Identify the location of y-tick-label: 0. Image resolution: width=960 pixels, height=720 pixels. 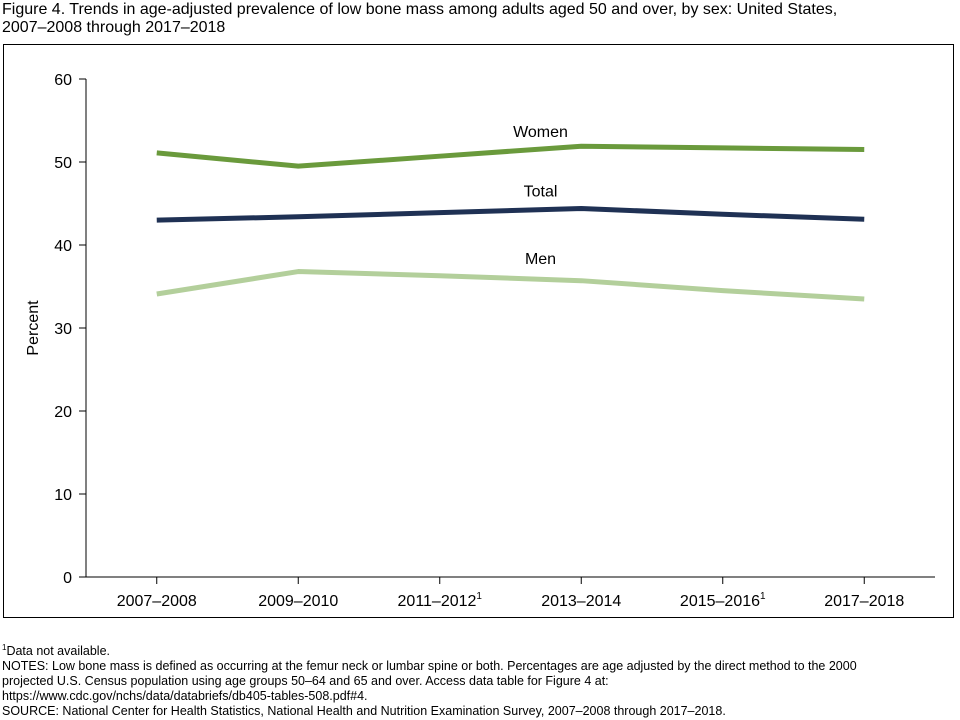
(67, 578).